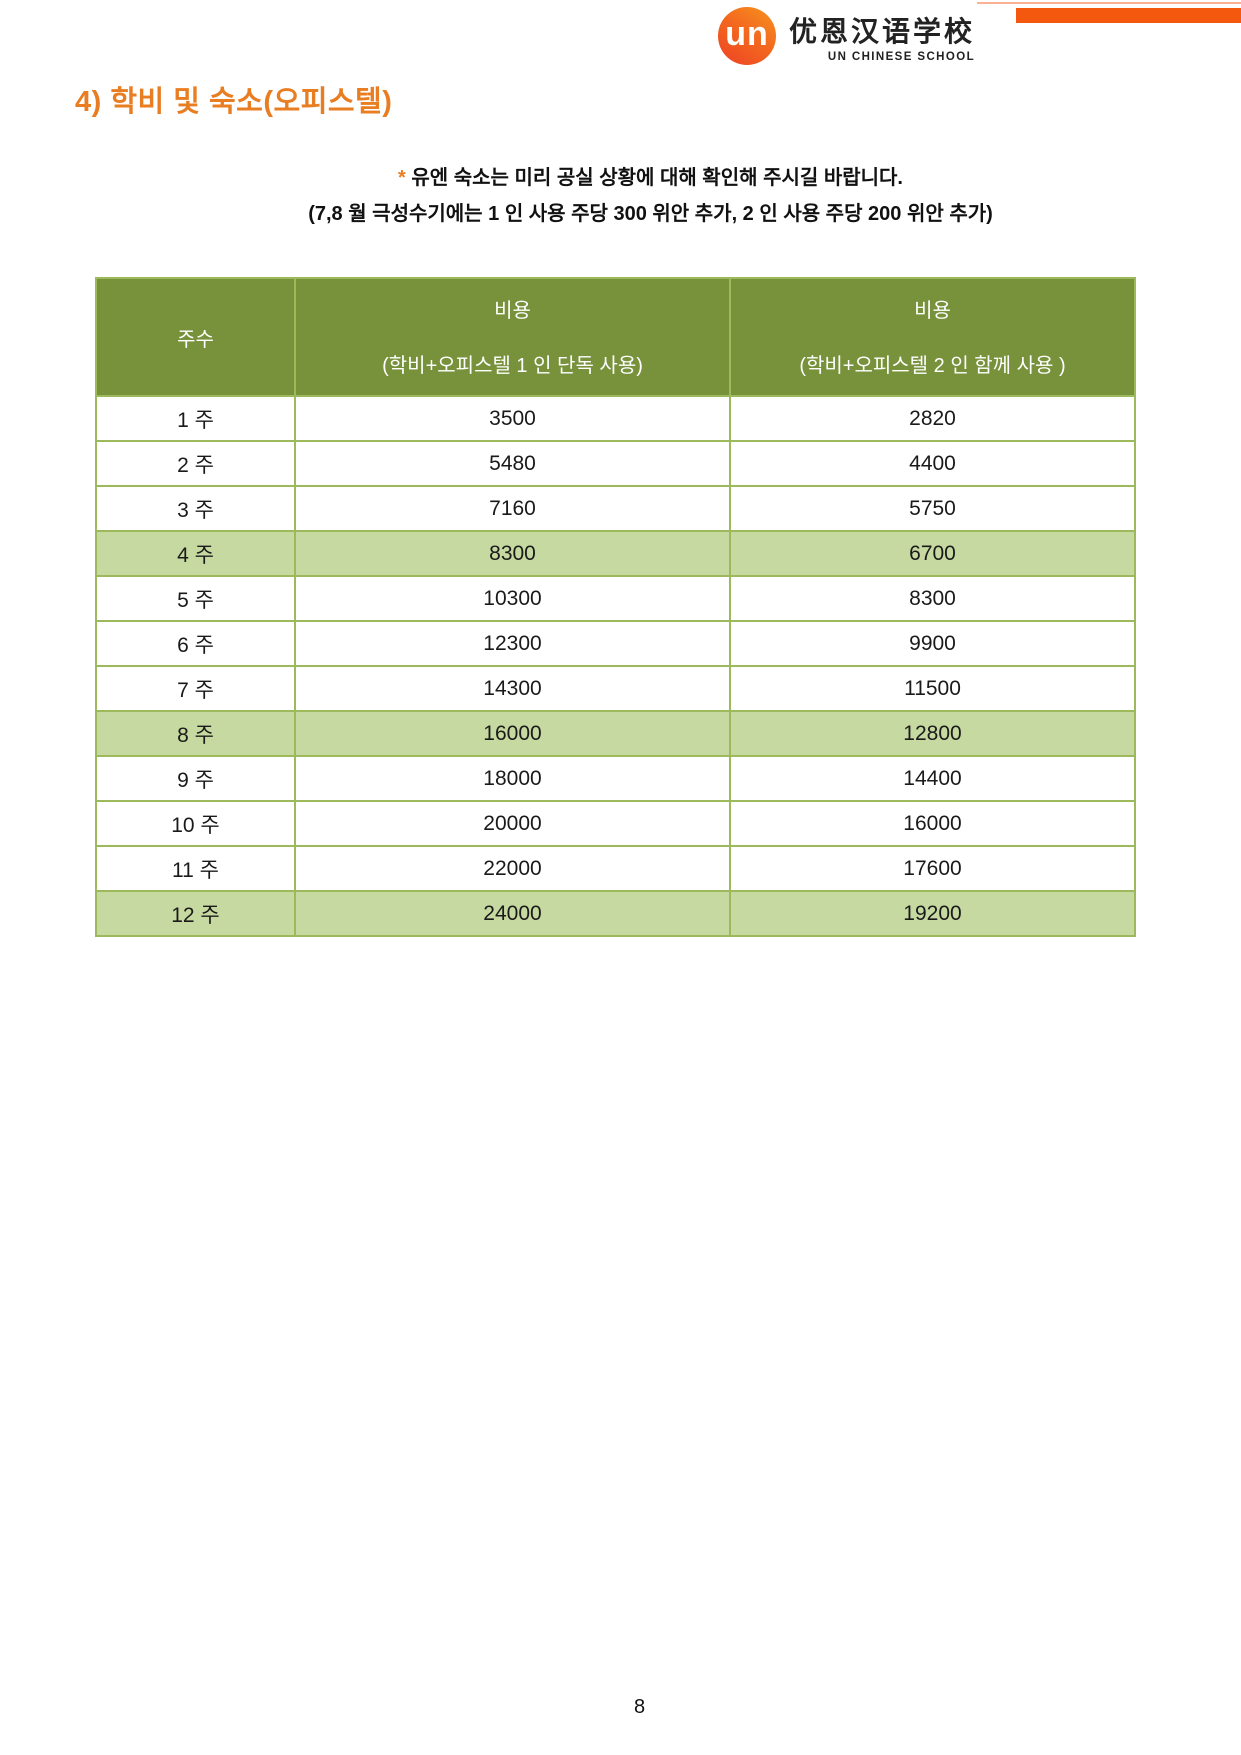 The image size is (1241, 1755). I want to click on school-name-english: UN CHINESE SCHOOL, so click(901, 56).